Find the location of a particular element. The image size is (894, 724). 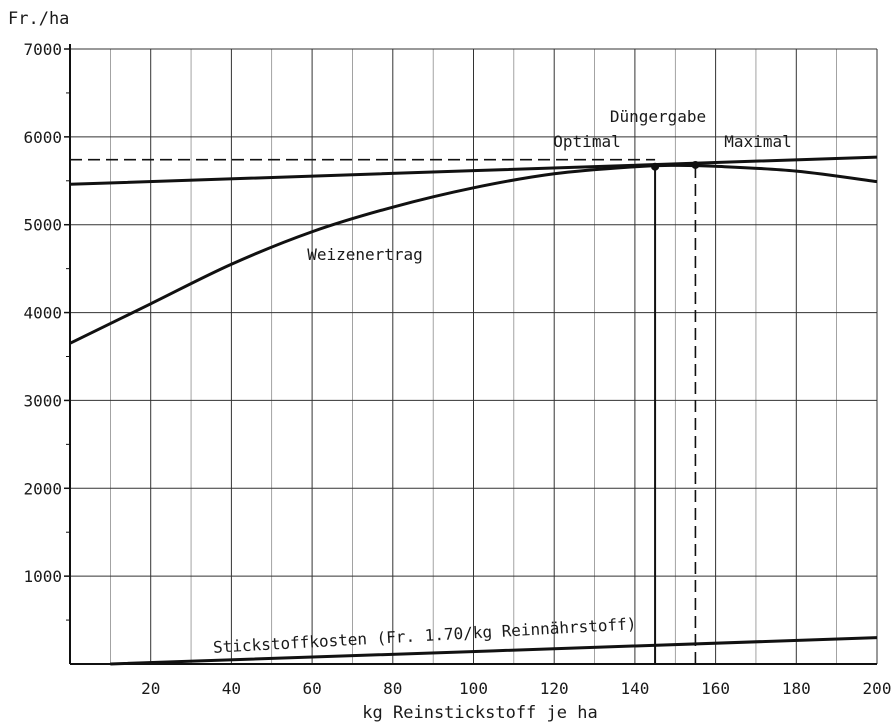

x-tick-label-80: 80 is located at coordinates (392, 688).